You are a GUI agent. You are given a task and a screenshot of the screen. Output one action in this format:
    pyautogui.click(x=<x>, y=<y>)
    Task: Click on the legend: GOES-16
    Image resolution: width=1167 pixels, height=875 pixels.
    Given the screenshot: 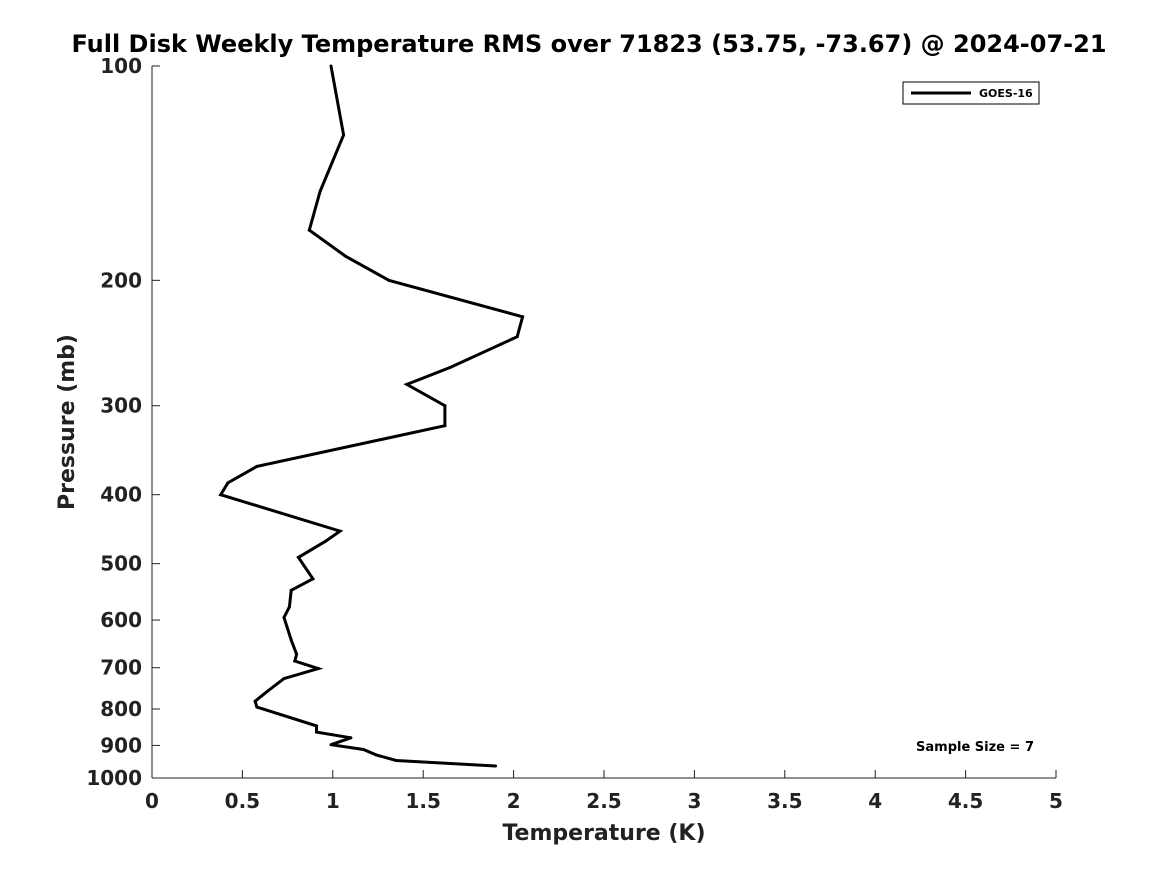 What is the action you would take?
    pyautogui.click(x=971, y=93)
    